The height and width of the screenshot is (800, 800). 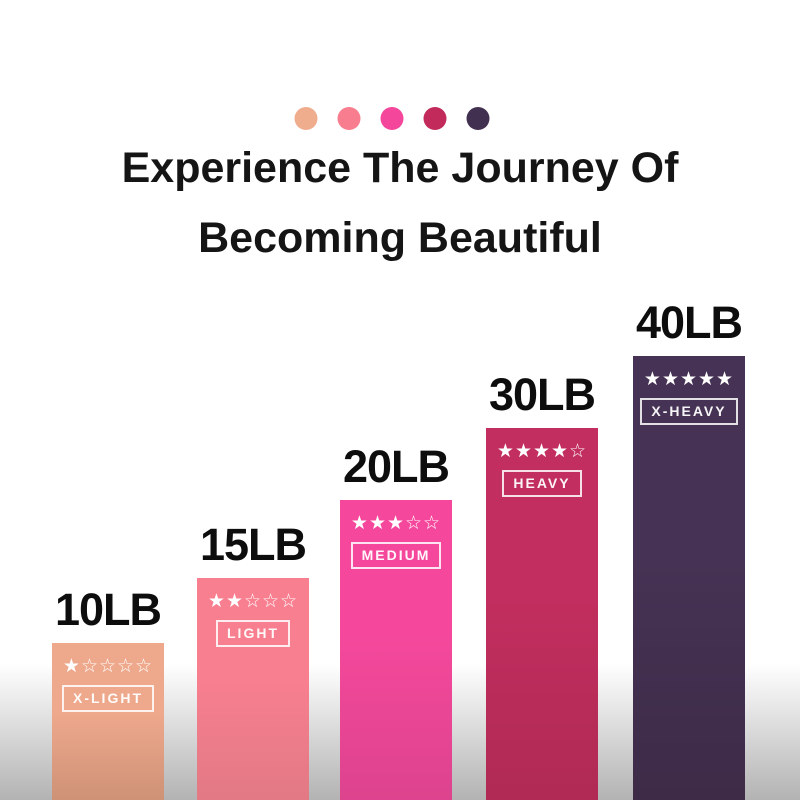 I want to click on star-rating: ★★☆☆☆, so click(x=253, y=601).